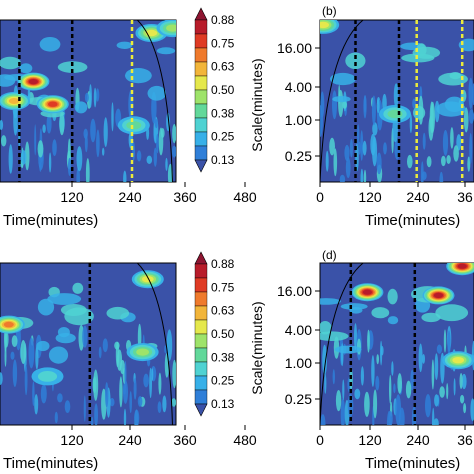  What do you see at coordinates (342, 344) in the screenshot?
I see `cone-of-influence` at bounding box center [342, 344].